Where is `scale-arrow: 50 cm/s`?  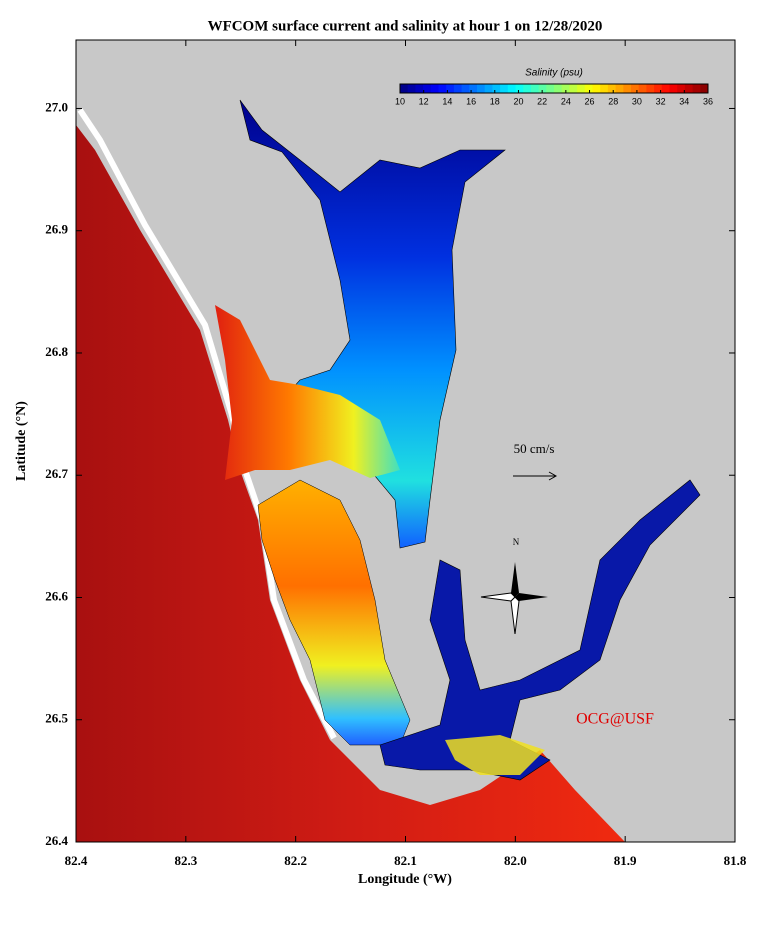
scale-arrow: 50 cm/s is located at coordinates (535, 461).